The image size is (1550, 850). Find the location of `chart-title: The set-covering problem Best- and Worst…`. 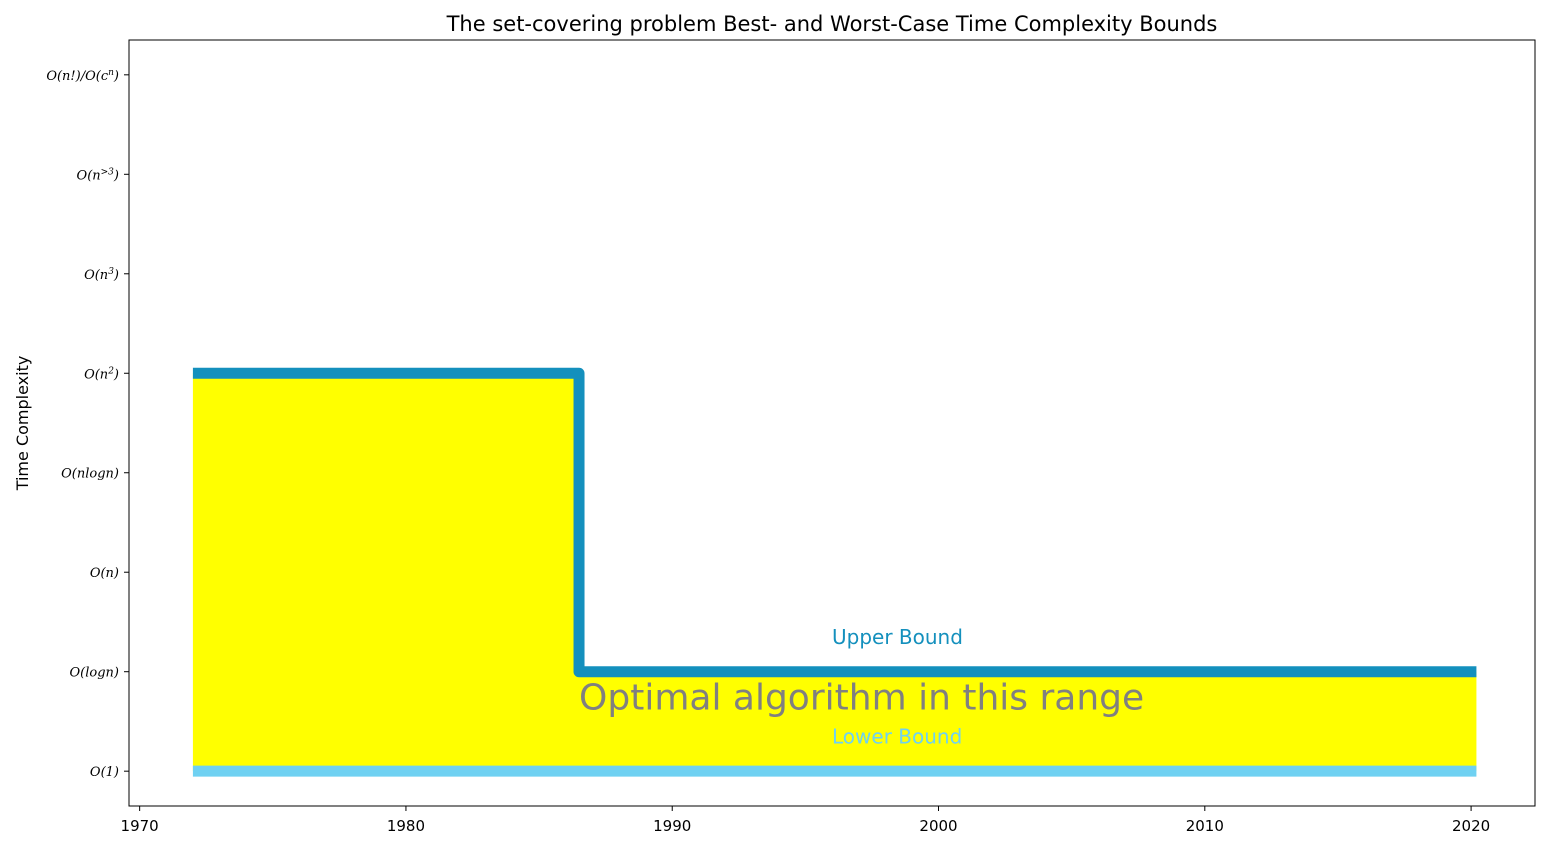

chart-title: The set-covering problem Best- and Worst… is located at coordinates (832, 24).